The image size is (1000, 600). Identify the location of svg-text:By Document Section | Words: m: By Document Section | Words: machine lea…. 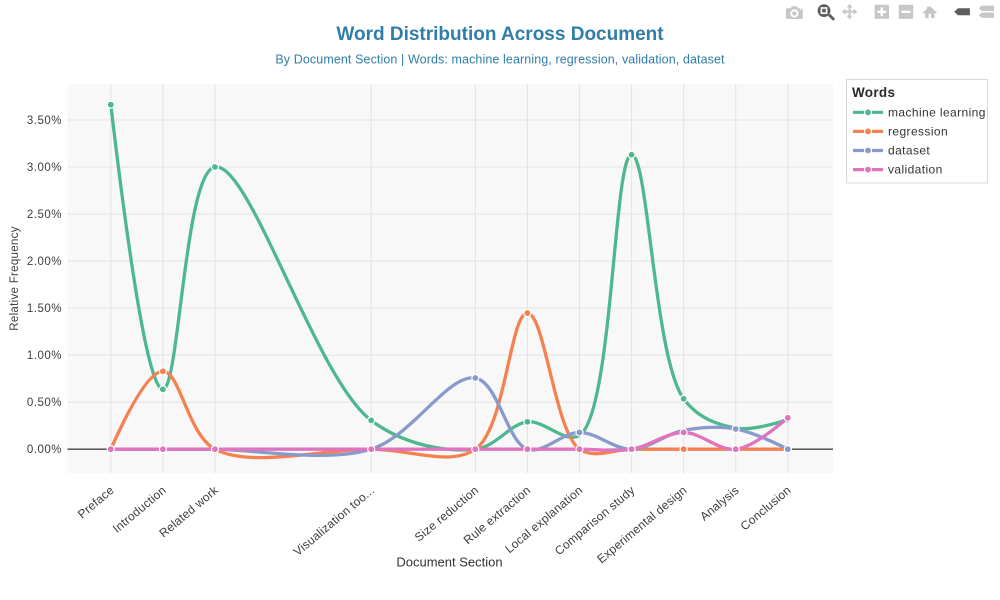
(500, 60).